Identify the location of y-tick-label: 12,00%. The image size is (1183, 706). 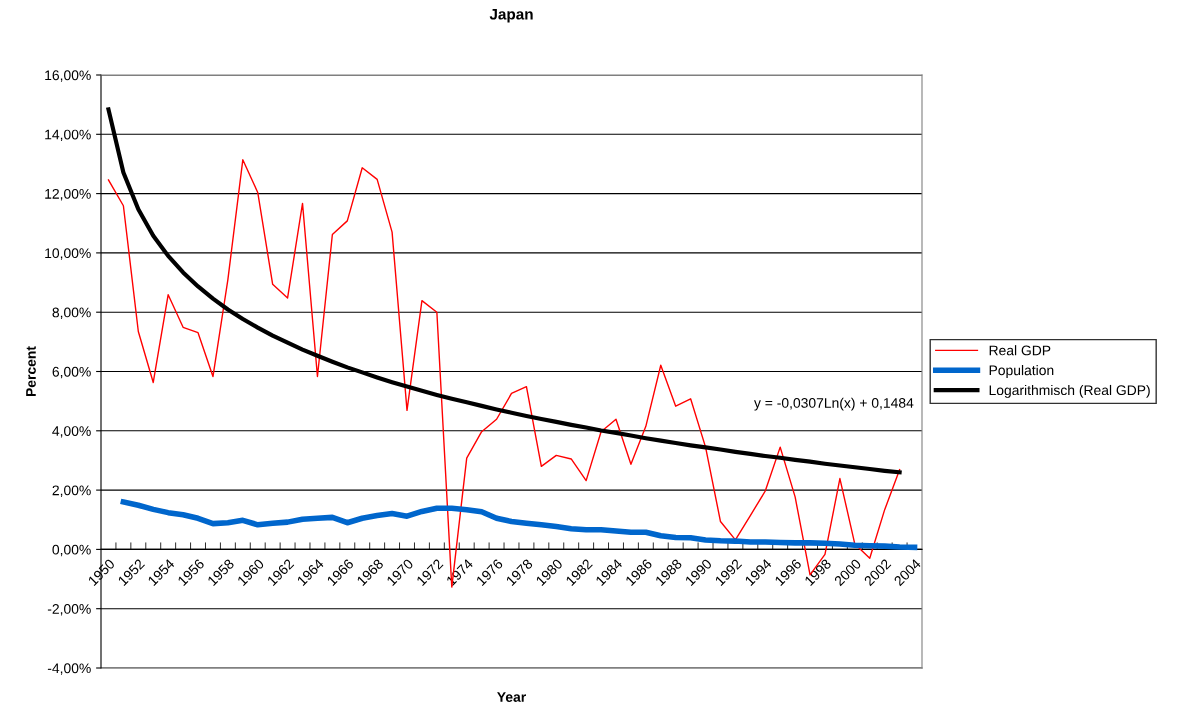
(68, 194).